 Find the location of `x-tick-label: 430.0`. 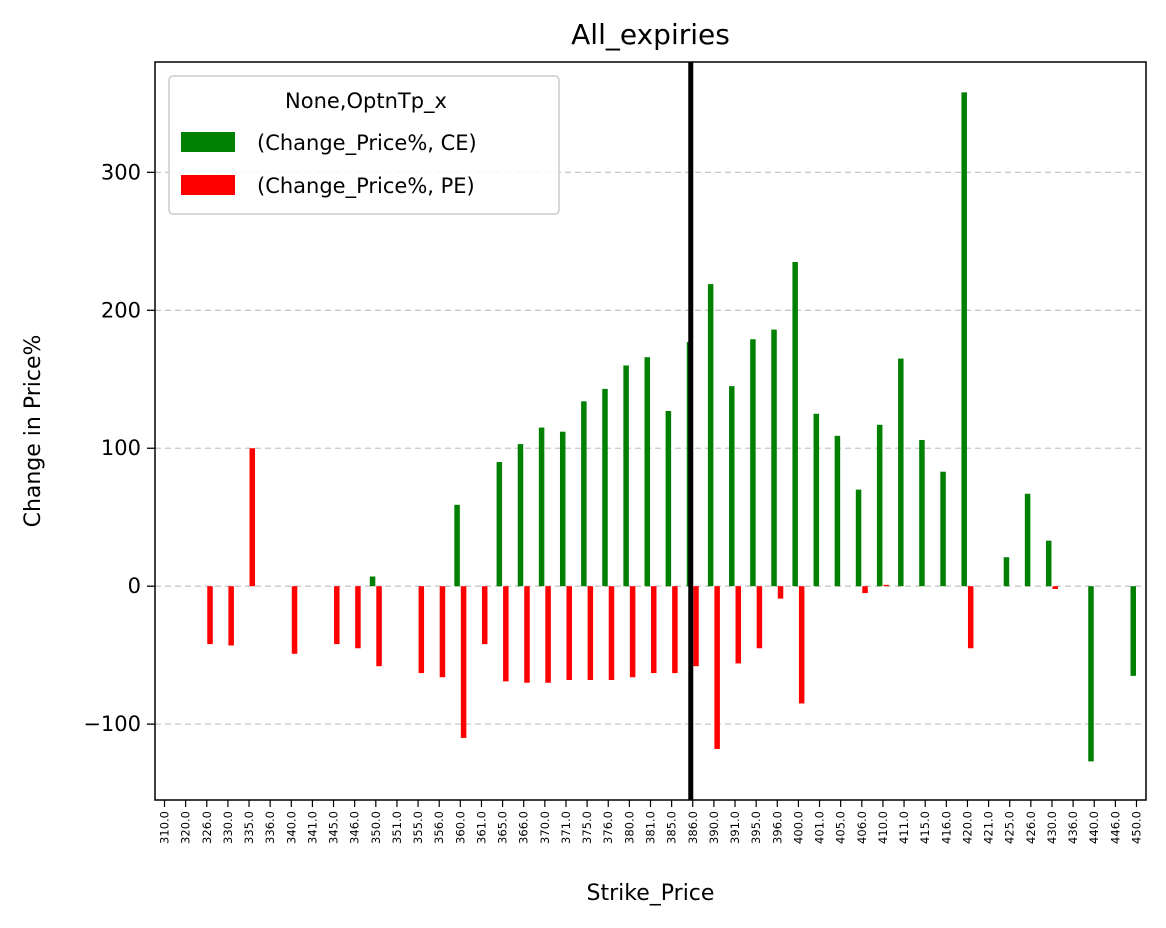

x-tick-label: 430.0 is located at coordinates (1052, 827).